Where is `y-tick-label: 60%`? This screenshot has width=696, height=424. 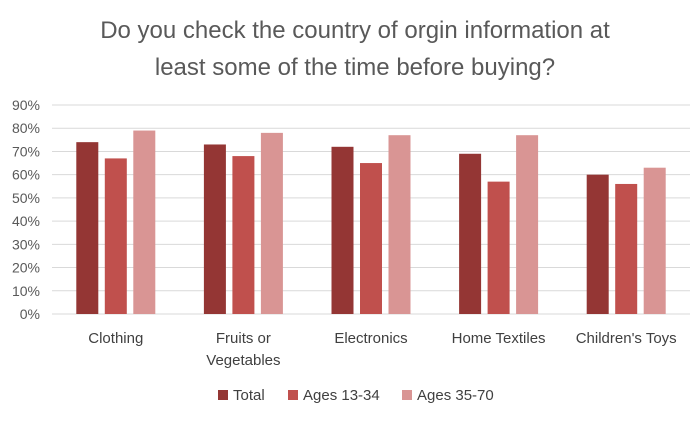
y-tick-label: 60% is located at coordinates (26, 175).